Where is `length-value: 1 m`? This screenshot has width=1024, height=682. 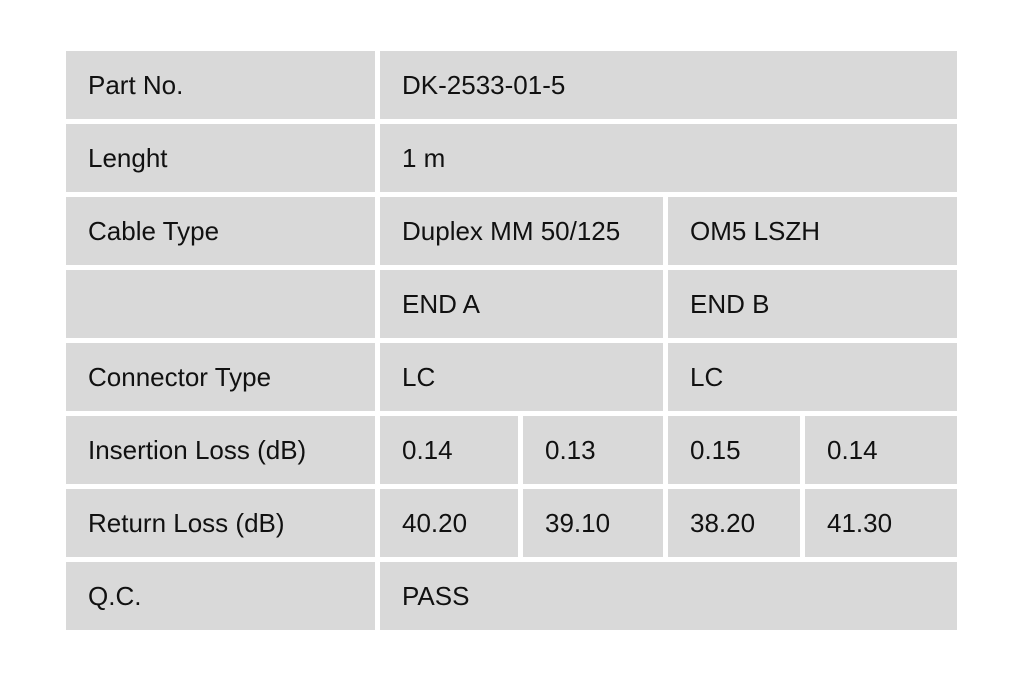 length-value: 1 m is located at coordinates (668, 158).